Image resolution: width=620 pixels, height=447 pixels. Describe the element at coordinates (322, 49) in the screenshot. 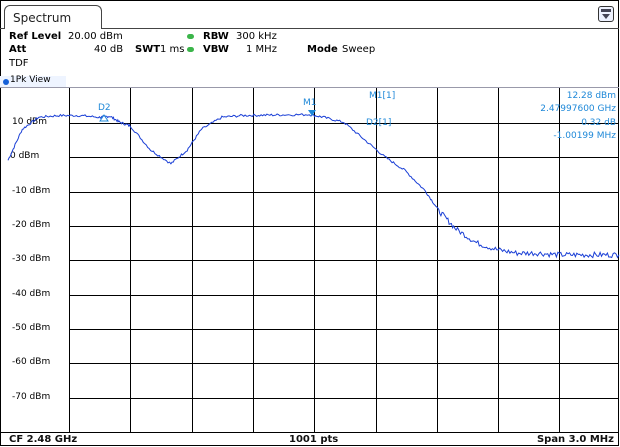

I see `mode-label: Mode` at that location.